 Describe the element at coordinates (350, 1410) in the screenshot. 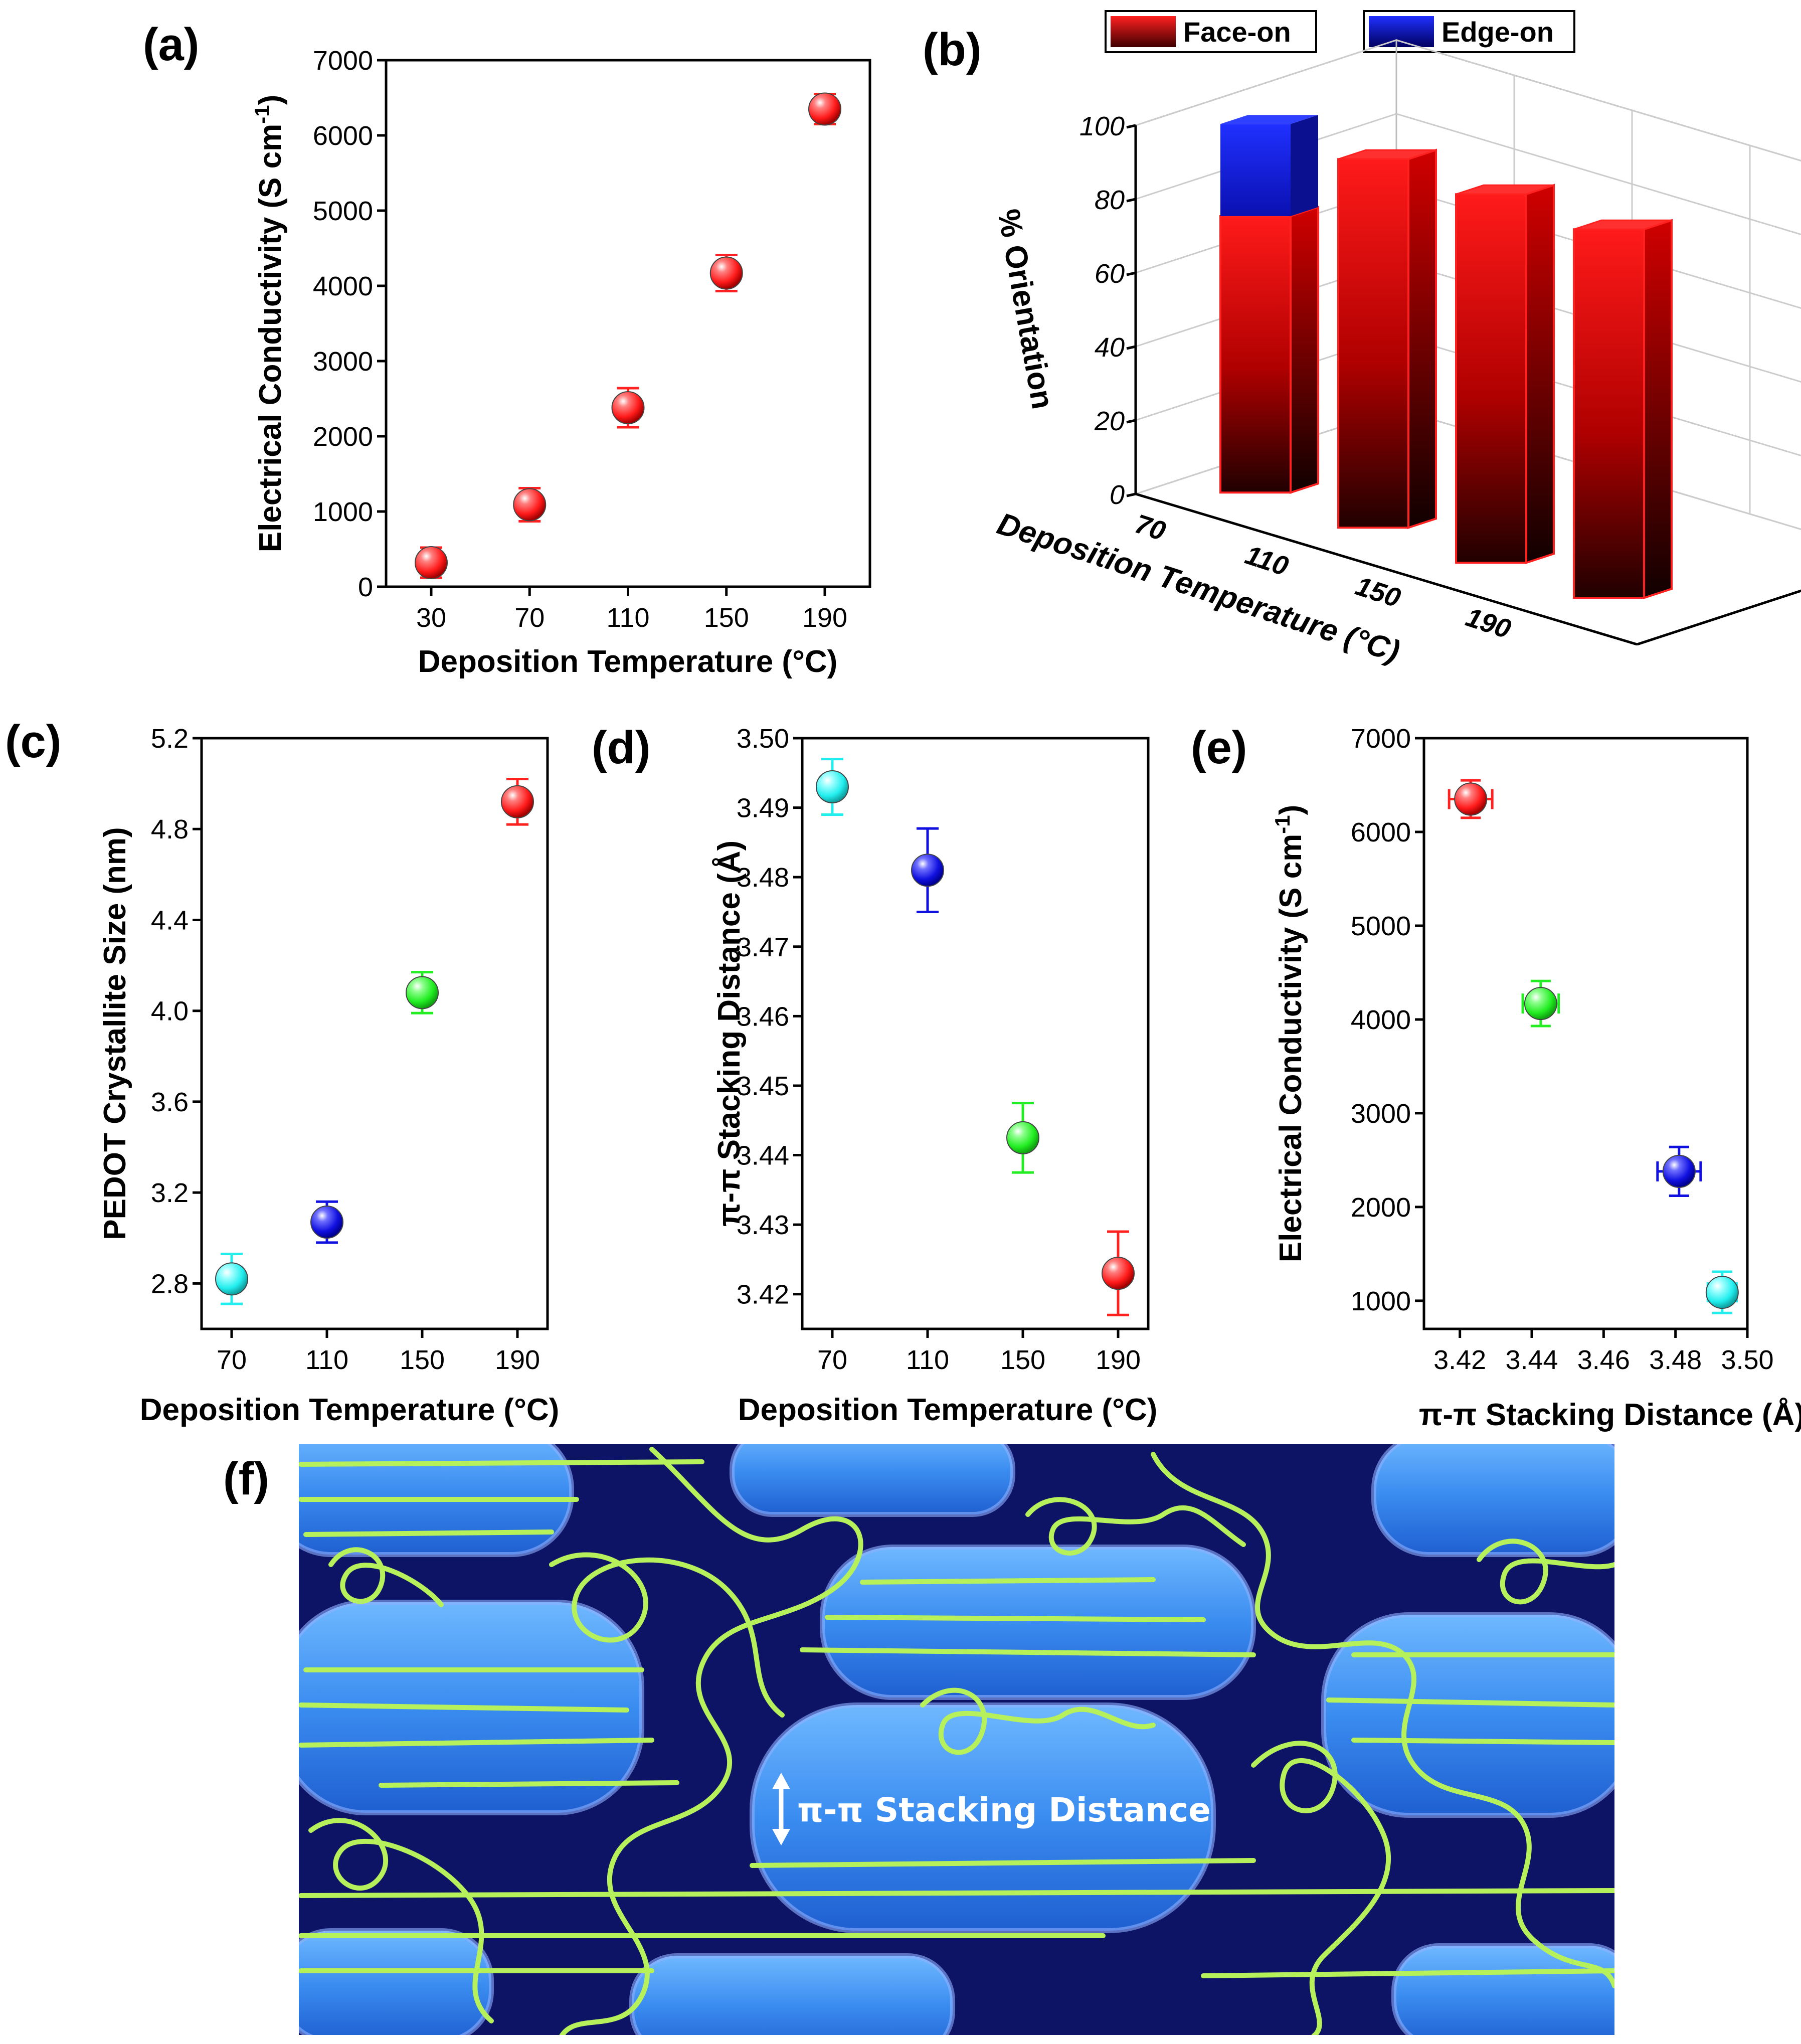

I see `x-axis-title-c: Deposition Temperature (°C)` at that location.